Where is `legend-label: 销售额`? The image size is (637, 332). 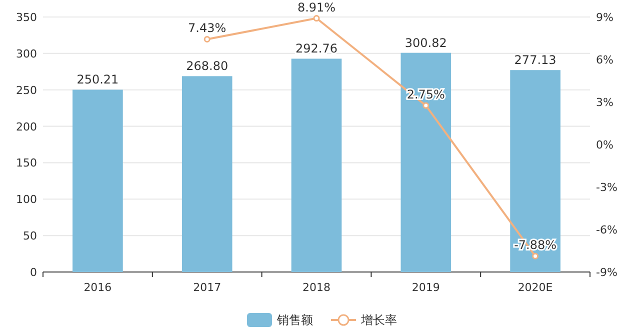
legend-label: 销售额 is located at coordinates (294, 320).